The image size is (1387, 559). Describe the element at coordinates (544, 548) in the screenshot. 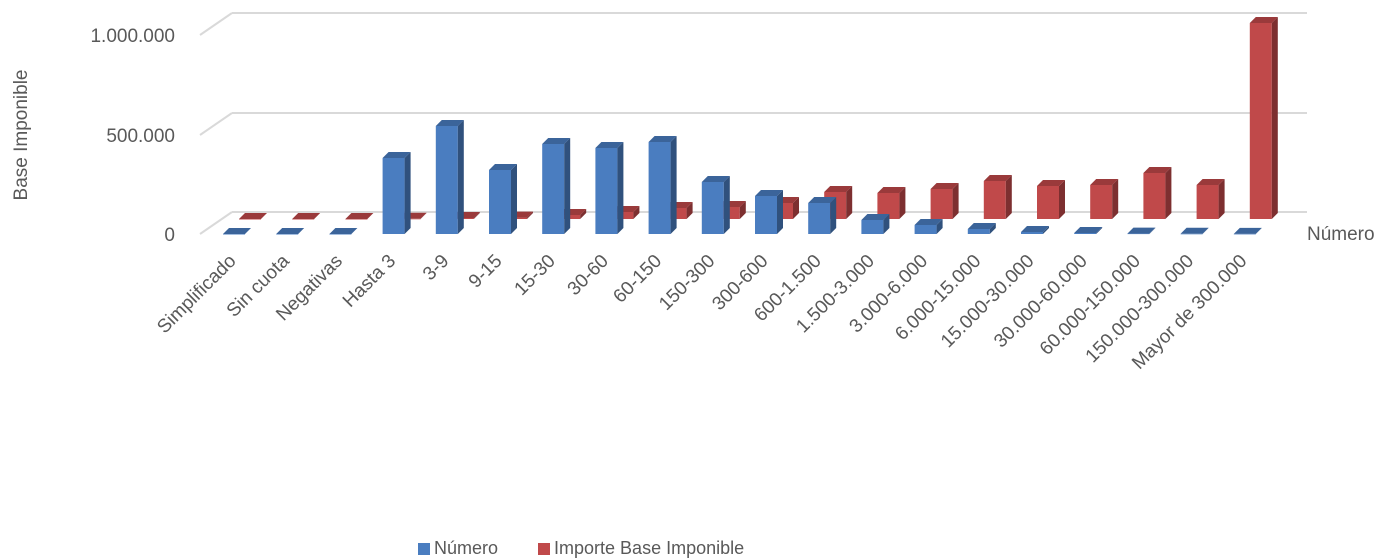

I see `legend-swatch-importe` at that location.